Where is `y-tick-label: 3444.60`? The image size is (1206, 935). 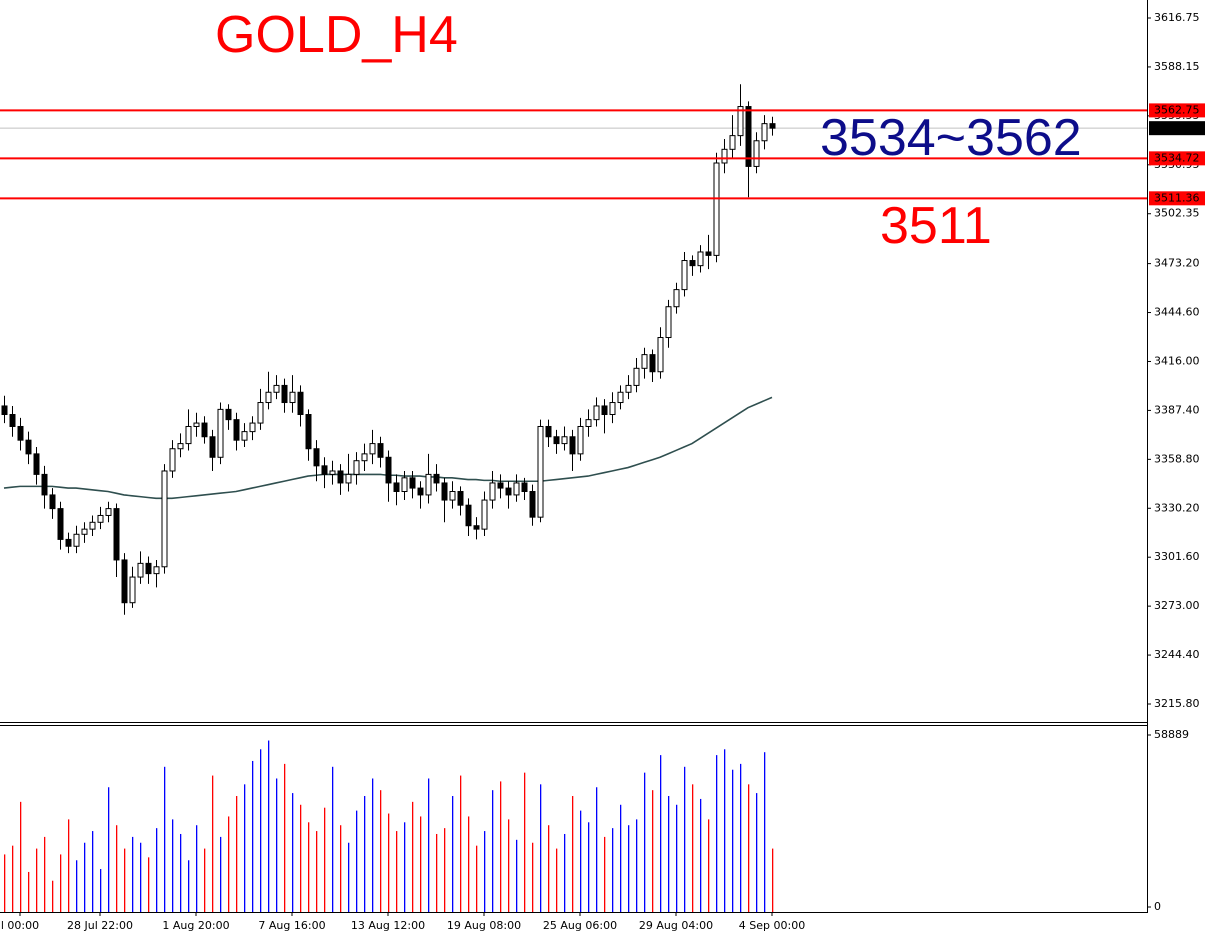 y-tick-label: 3444.60 is located at coordinates (1177, 312).